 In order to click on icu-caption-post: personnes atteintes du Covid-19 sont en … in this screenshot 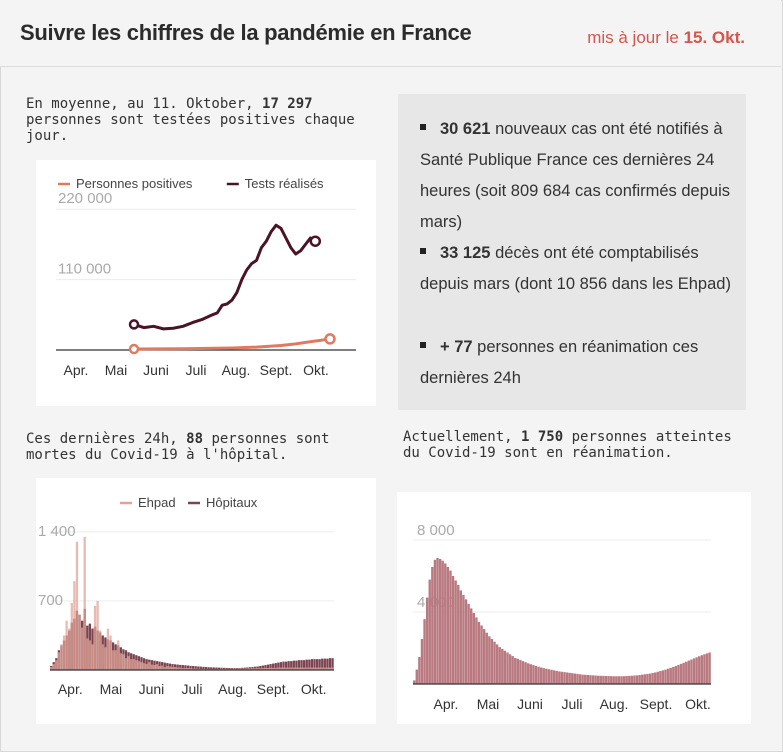, I will do `click(567, 445)`.